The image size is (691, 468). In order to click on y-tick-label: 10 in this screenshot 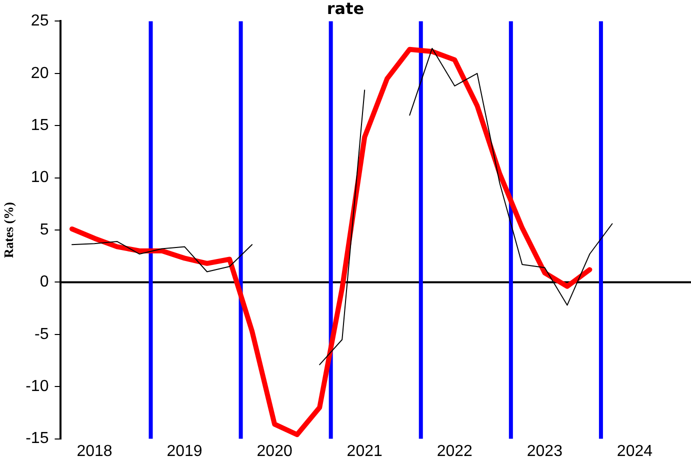, I will do `click(39, 177)`.